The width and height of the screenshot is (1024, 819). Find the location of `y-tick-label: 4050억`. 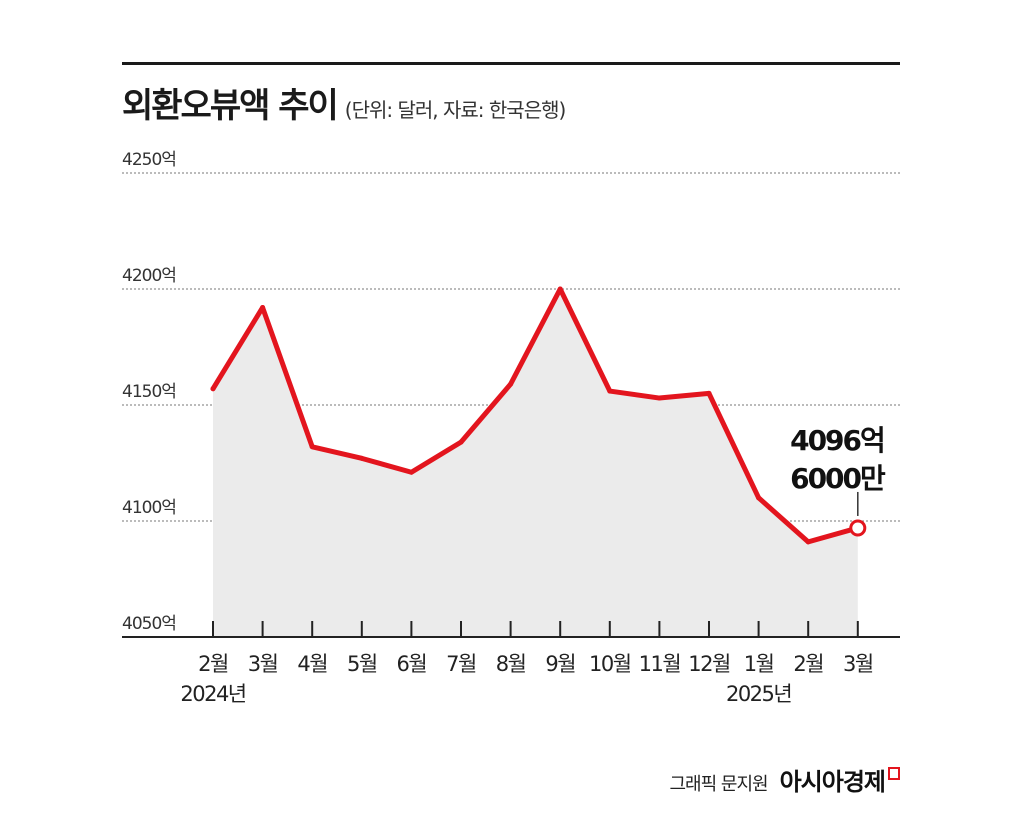

y-tick-label: 4050억 is located at coordinates (149, 624).